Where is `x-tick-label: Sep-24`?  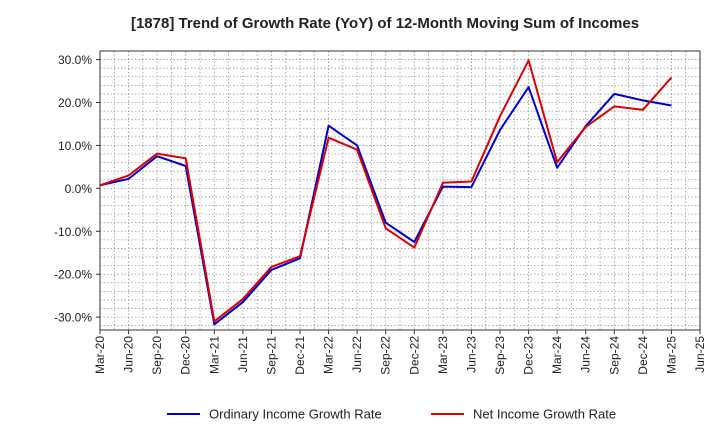 x-tick-label: Sep-24 is located at coordinates (614, 355).